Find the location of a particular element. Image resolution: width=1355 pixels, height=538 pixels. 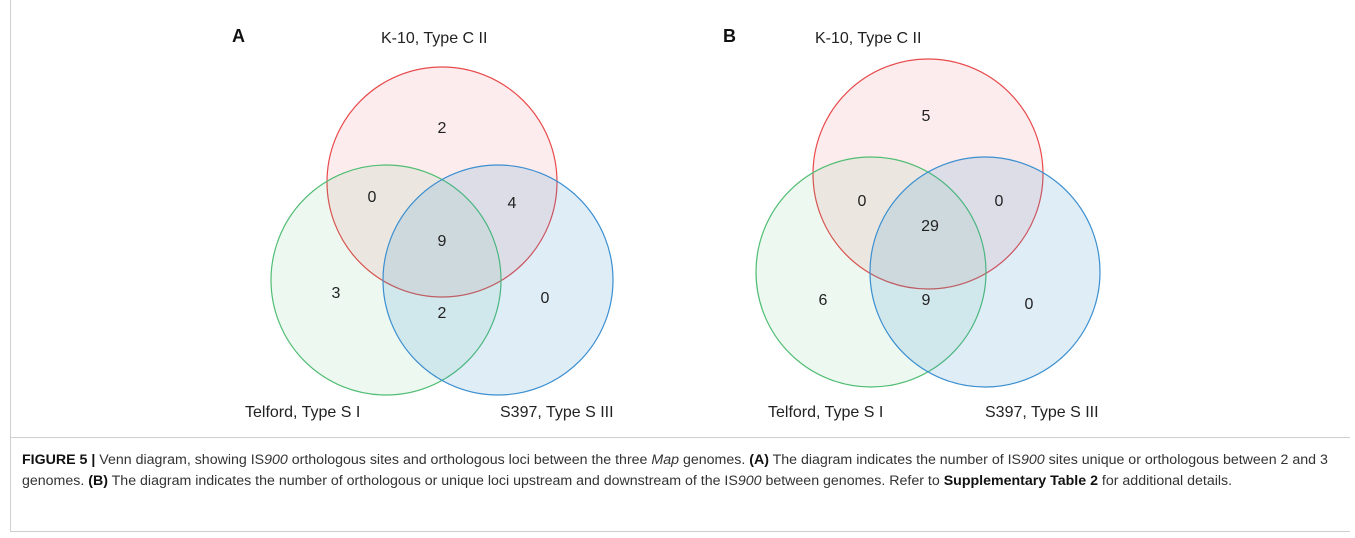

set-circle-right-a is located at coordinates (498, 280).